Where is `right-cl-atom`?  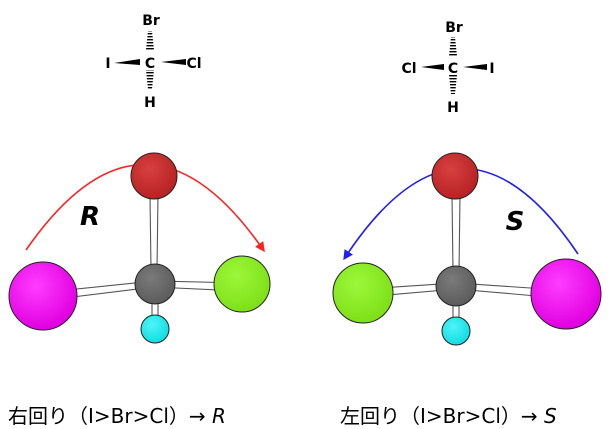 right-cl-atom is located at coordinates (363, 293).